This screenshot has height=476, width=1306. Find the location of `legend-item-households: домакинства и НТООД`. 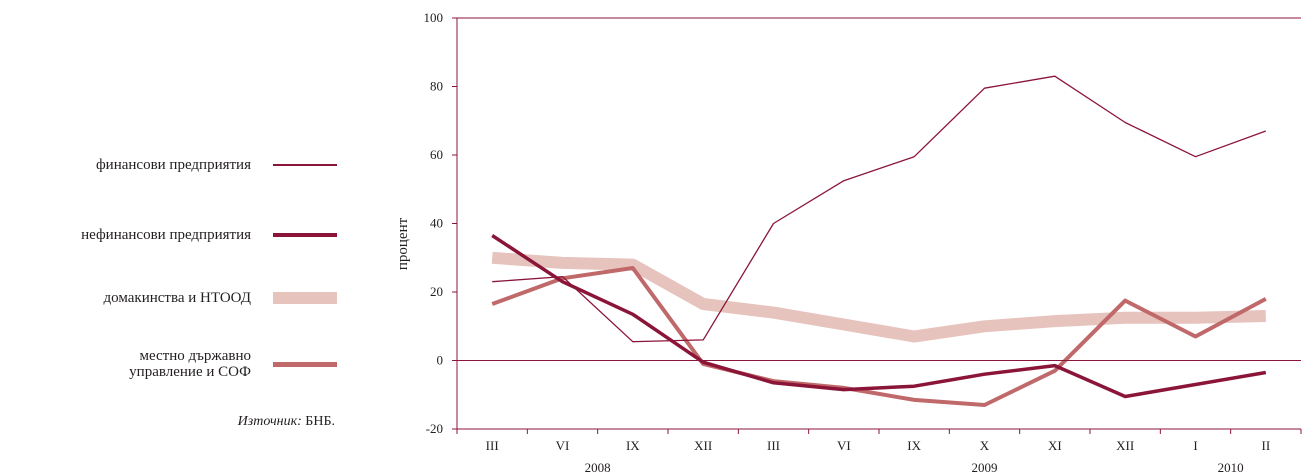

legend-item-households: домакинства и НТООД is located at coordinates (220, 298).